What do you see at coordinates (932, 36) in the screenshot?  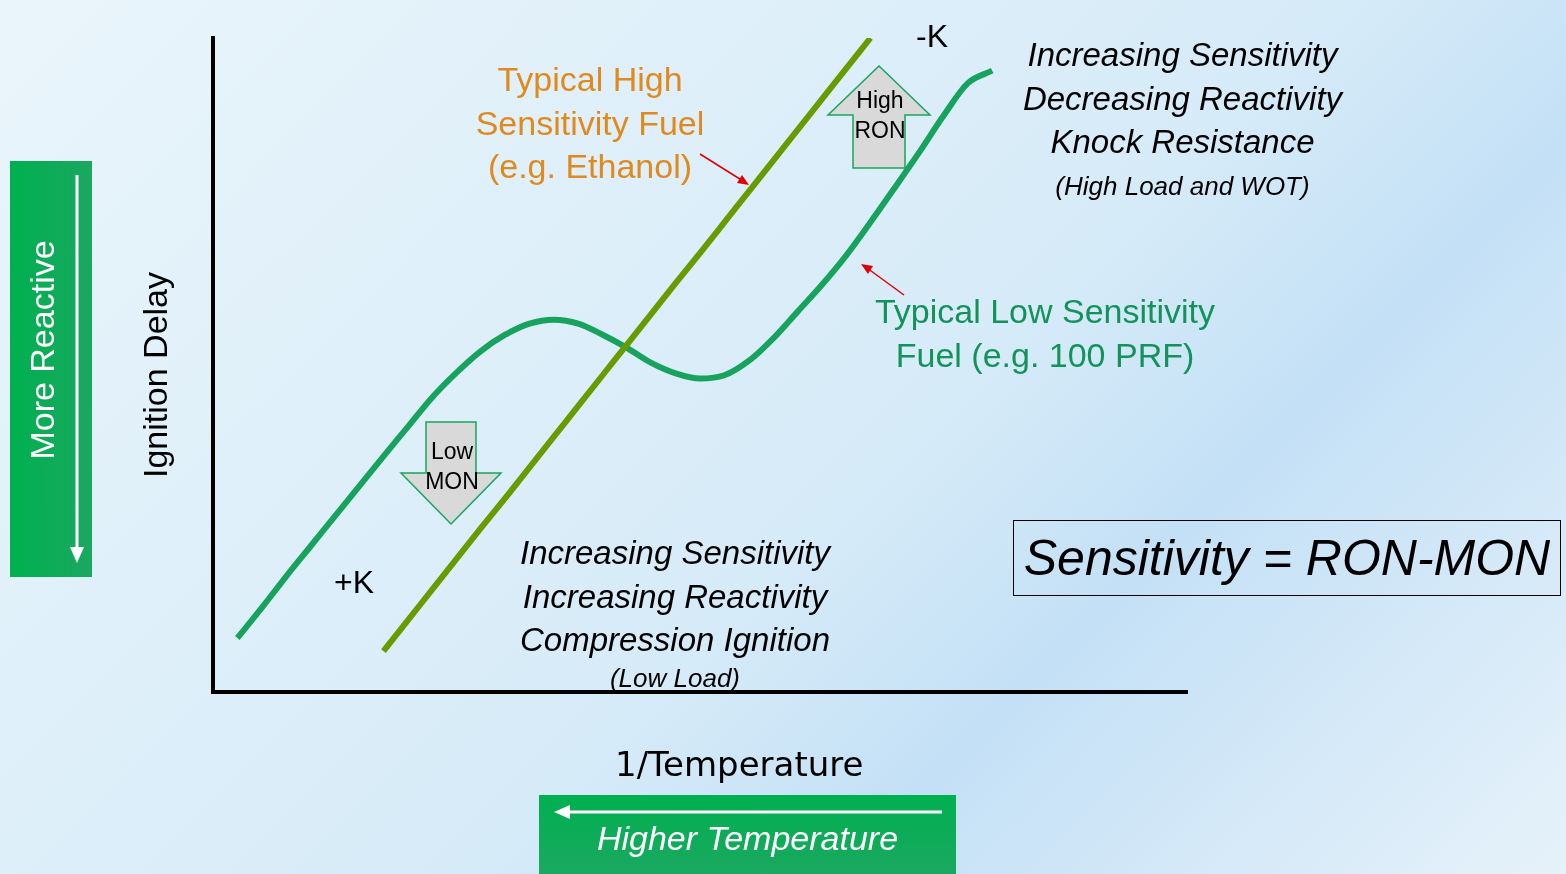 I see `annotation: -K` at bounding box center [932, 36].